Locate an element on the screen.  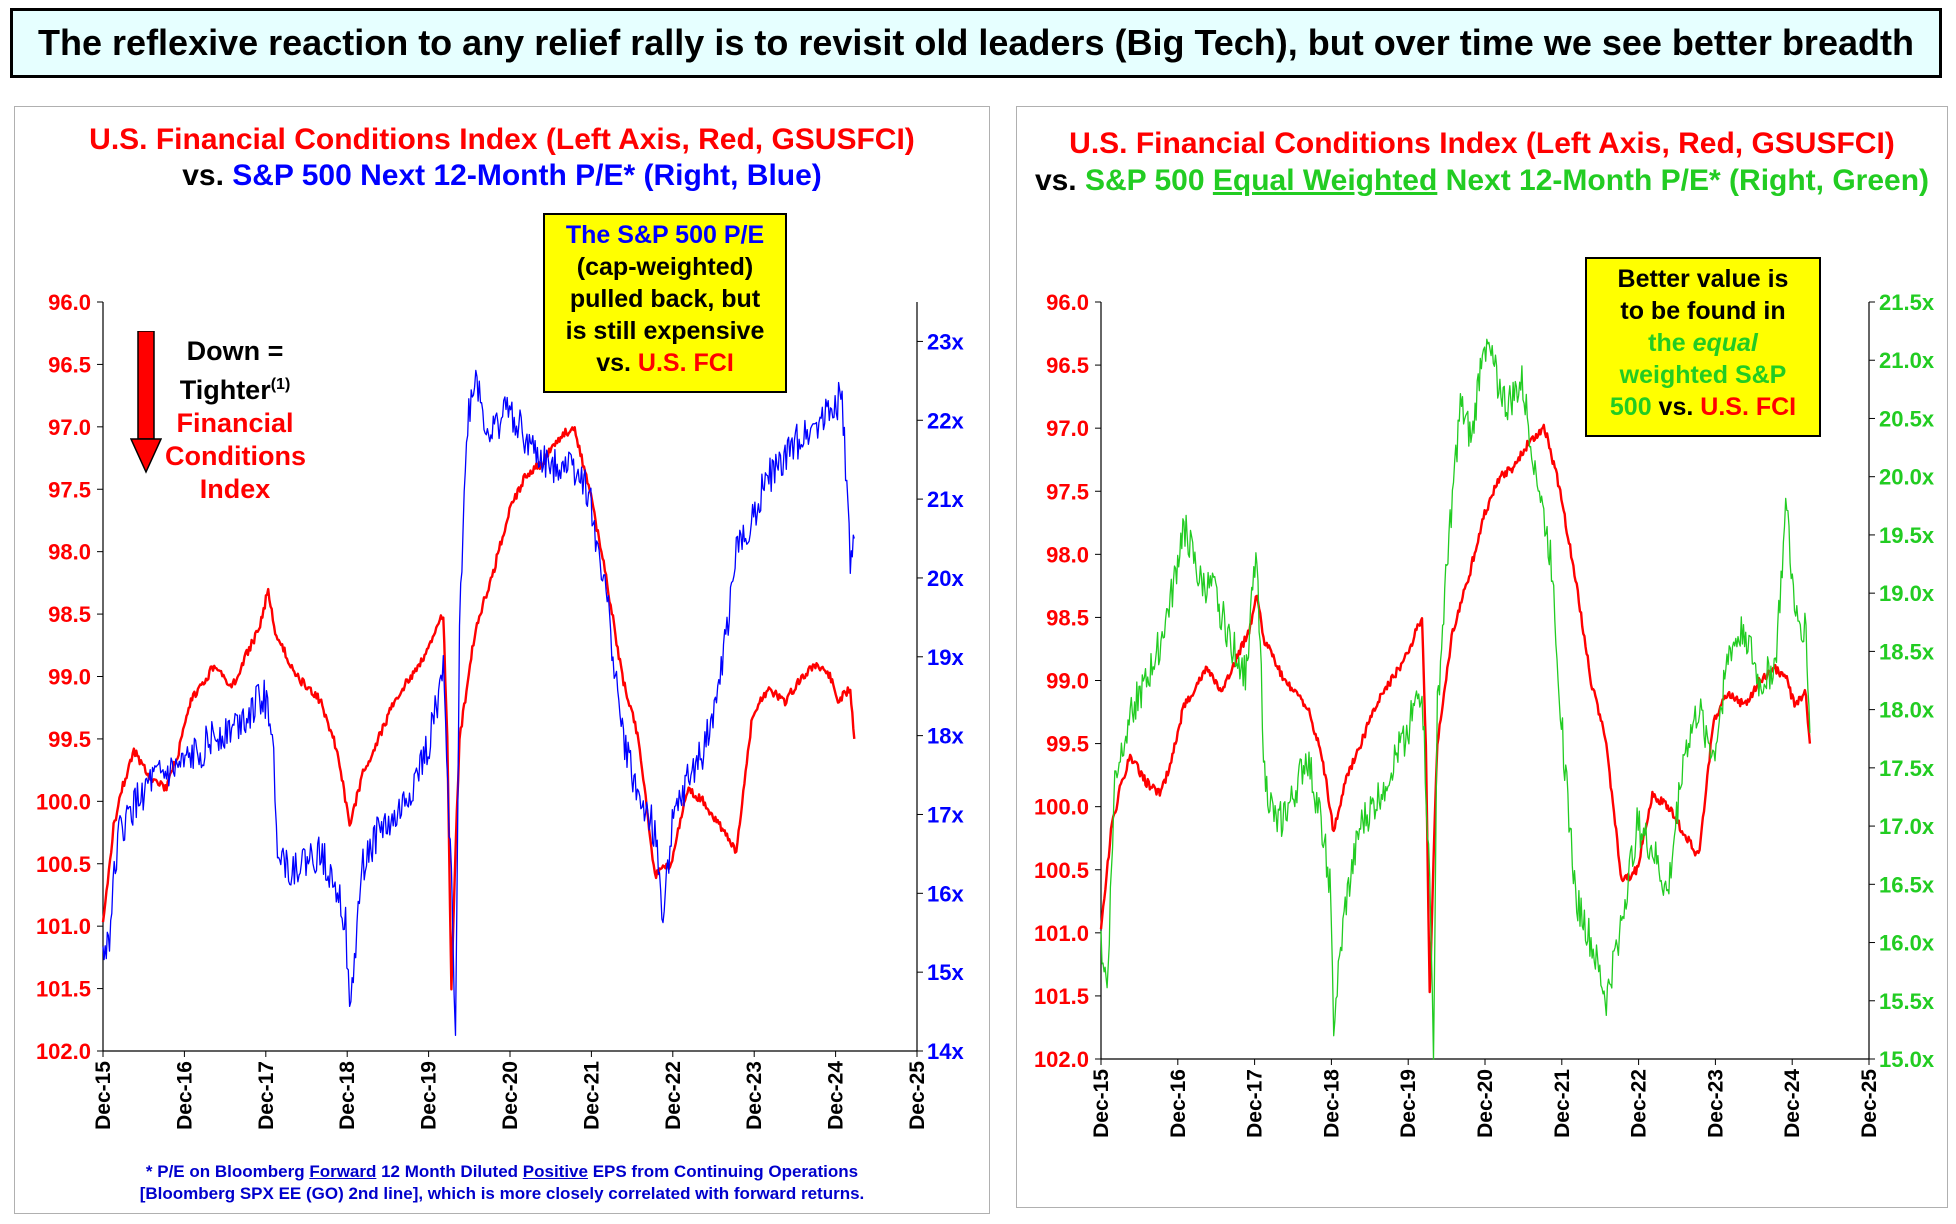
right-chart-right-tick-label: 17.5x is located at coordinates (1907, 768).